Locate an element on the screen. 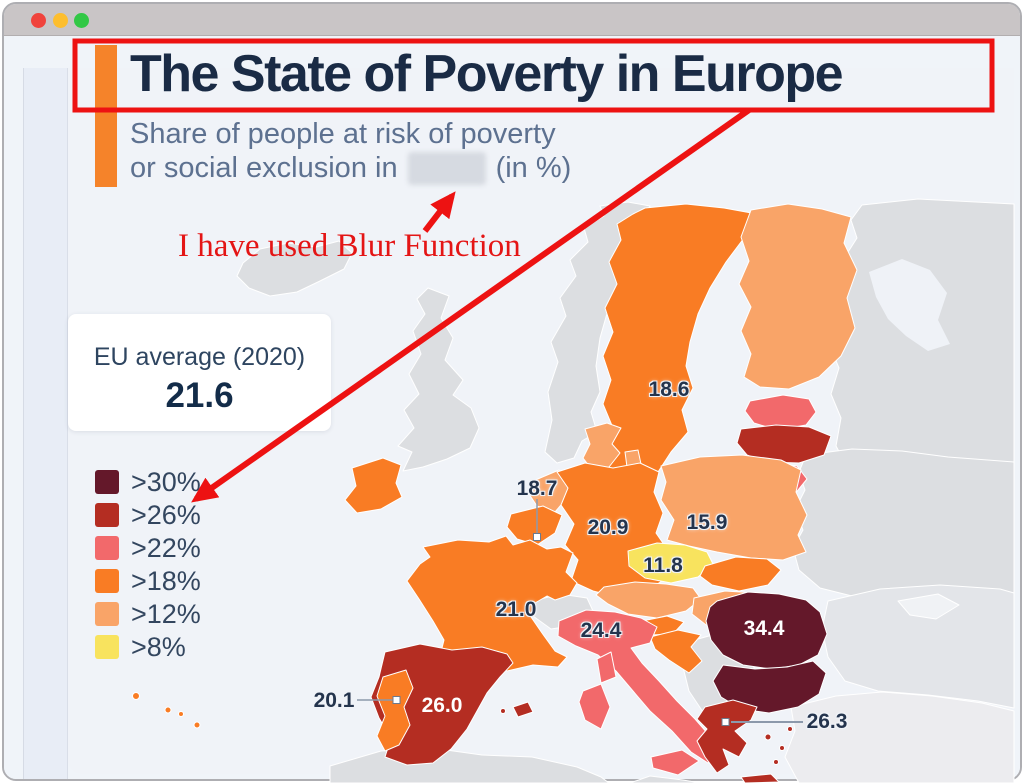 This screenshot has height=783, width=1024. map-value-label-czechia: 11.8 is located at coordinates (663, 565).